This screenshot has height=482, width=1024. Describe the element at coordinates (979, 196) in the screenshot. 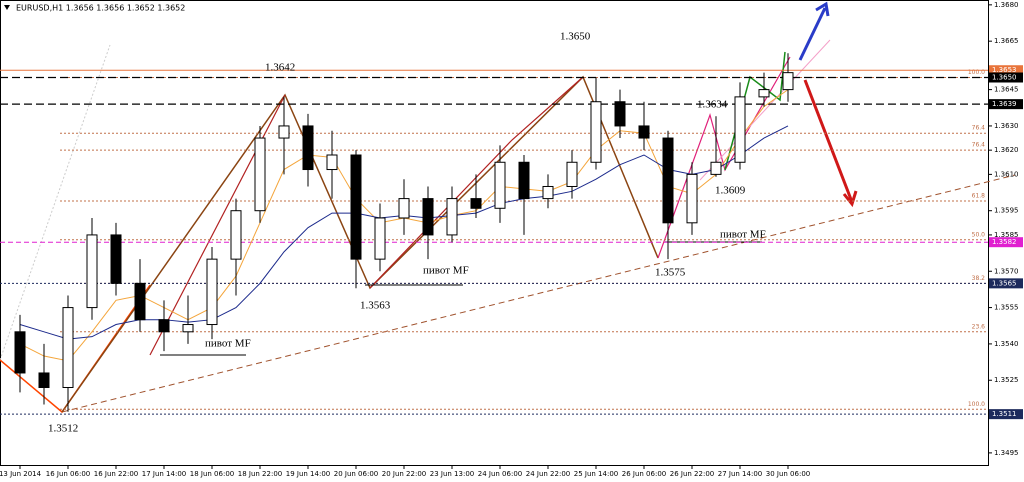

I see `fib-label: 61.8` at that location.